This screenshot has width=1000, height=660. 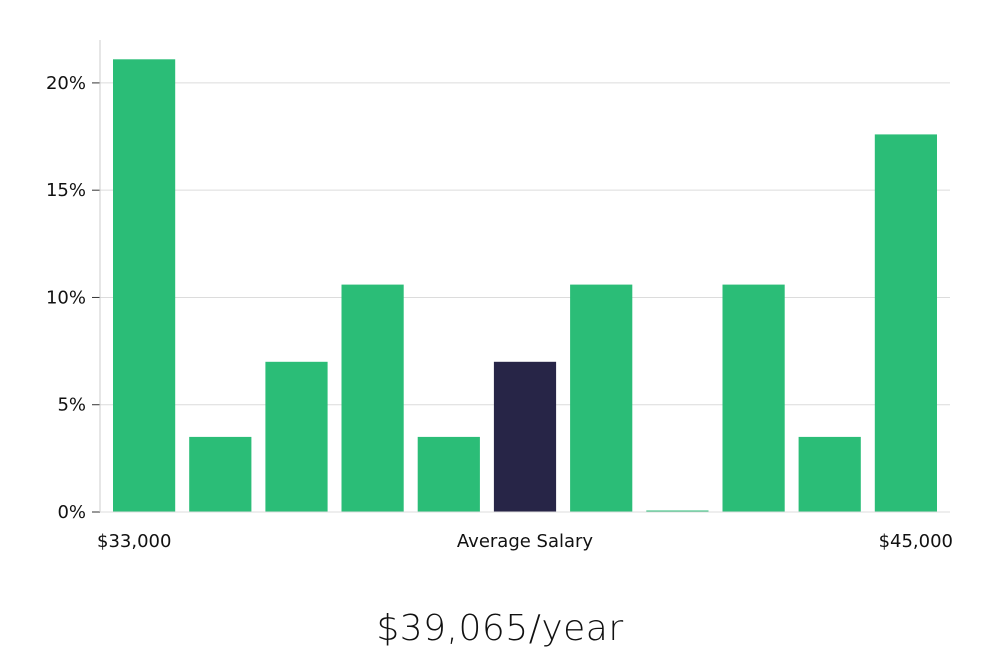 I want to click on y-tick-label-15: 15%, so click(x=66, y=190).